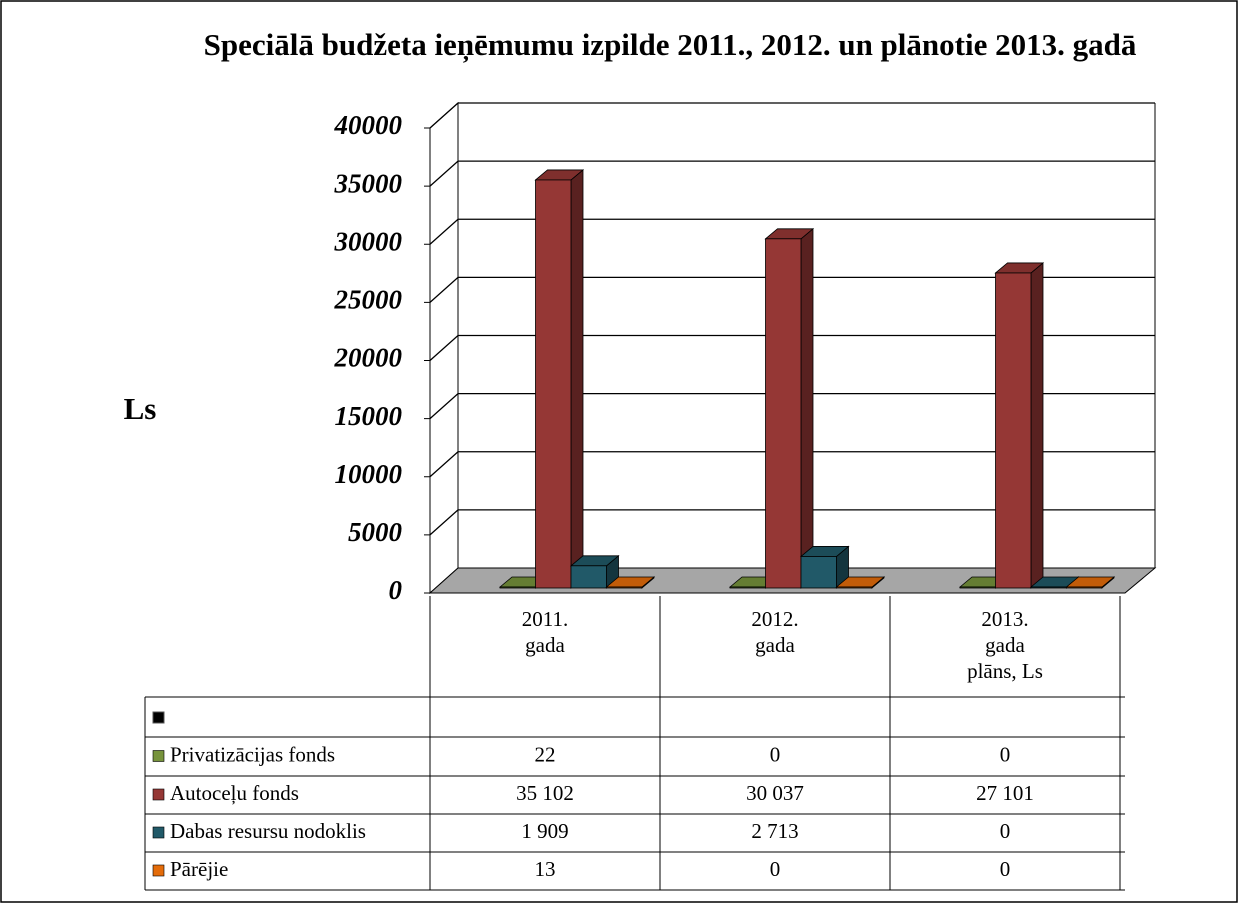  I want to click on legend-label: Privatizācijas fonds, so click(252, 754).